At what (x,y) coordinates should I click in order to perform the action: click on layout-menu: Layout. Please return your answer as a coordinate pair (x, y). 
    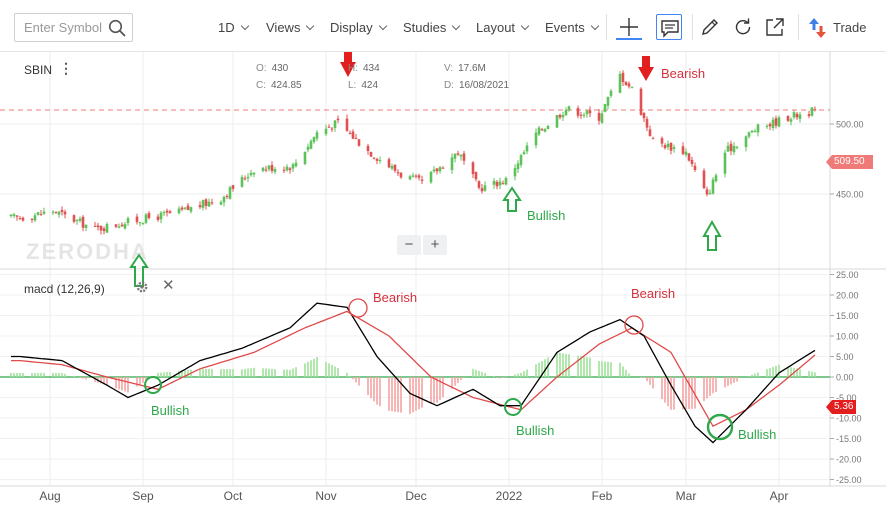
    Looking at the image, I should click on (502, 27).